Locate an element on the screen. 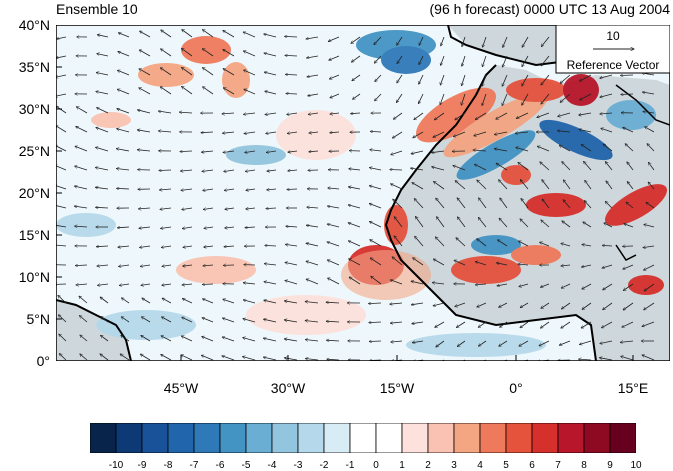  colorbar-label: 3 is located at coordinates (454, 465).